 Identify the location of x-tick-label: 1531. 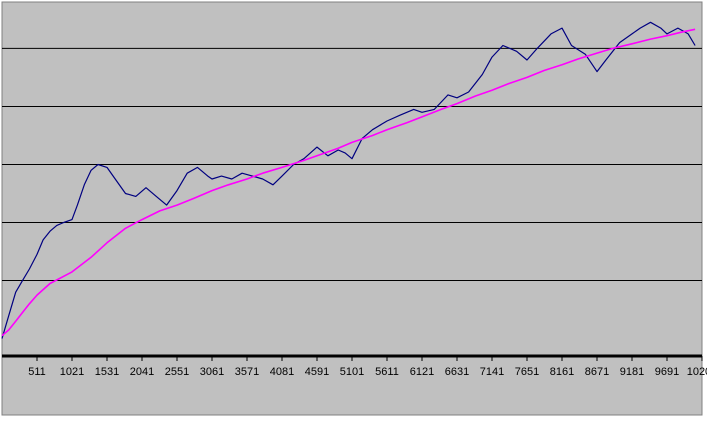
(107, 372).